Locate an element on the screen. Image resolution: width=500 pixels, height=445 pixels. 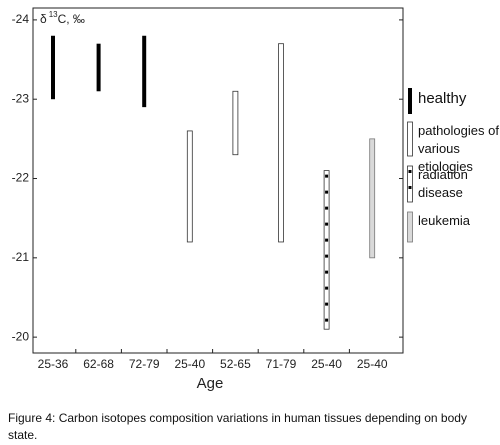
x-tick-label: 72-79 is located at coordinates (144, 364).